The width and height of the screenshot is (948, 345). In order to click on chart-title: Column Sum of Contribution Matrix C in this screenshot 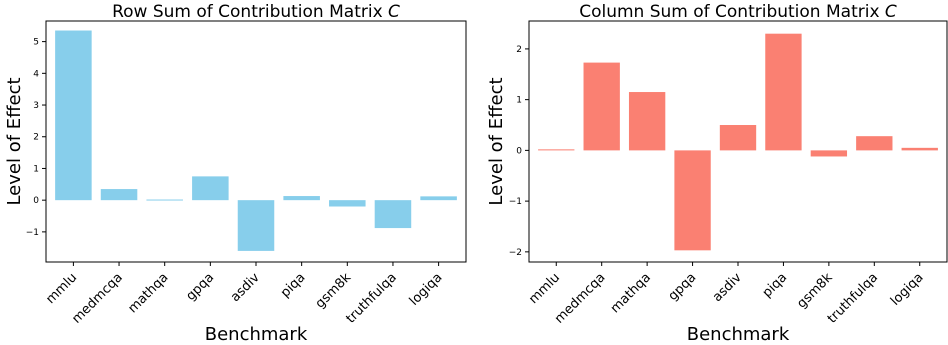, I will do `click(738, 12)`.